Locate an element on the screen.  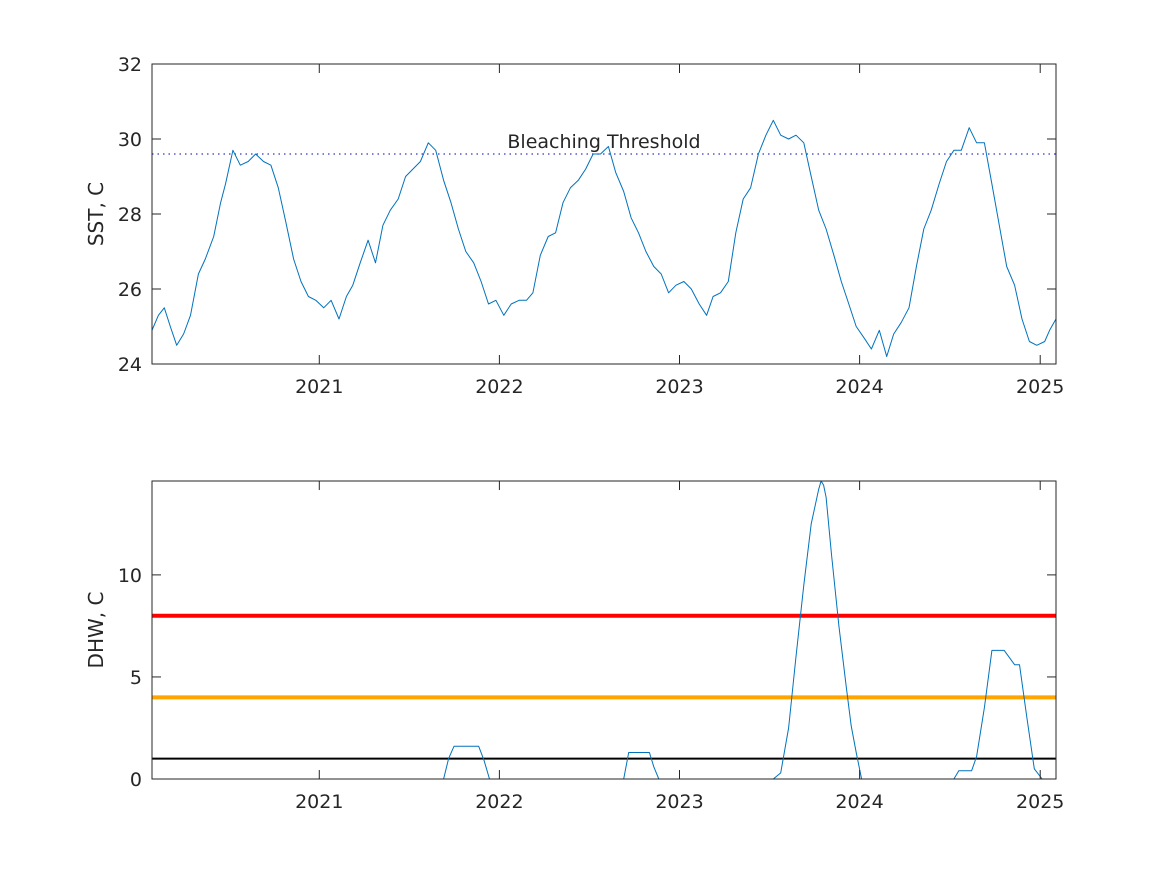
dhw-x-tick-label: 2021 is located at coordinates (319, 802).